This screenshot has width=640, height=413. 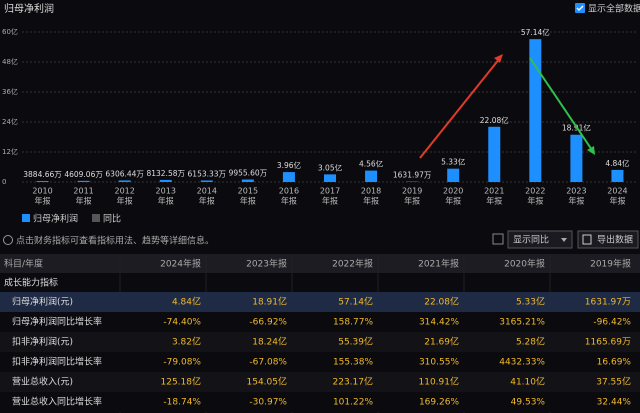 What do you see at coordinates (10, 91) in the screenshot?
I see `y-tick-label: 36亿` at bounding box center [10, 91].